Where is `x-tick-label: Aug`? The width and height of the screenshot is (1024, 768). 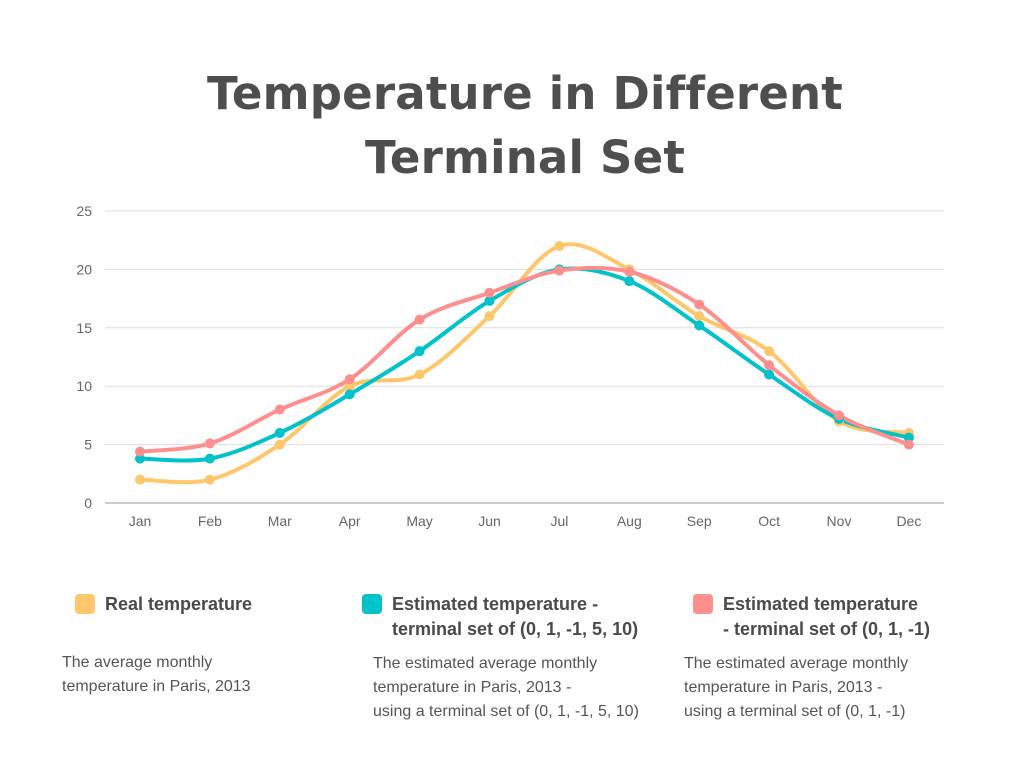 x-tick-label: Aug is located at coordinates (629, 521).